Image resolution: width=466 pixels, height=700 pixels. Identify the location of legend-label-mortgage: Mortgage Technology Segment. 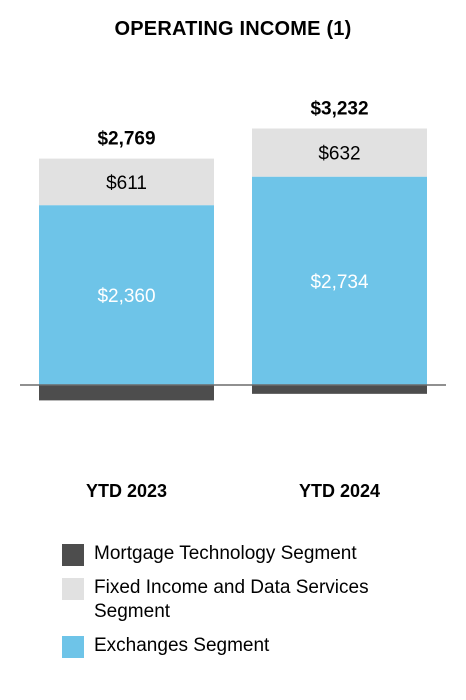
(225, 553).